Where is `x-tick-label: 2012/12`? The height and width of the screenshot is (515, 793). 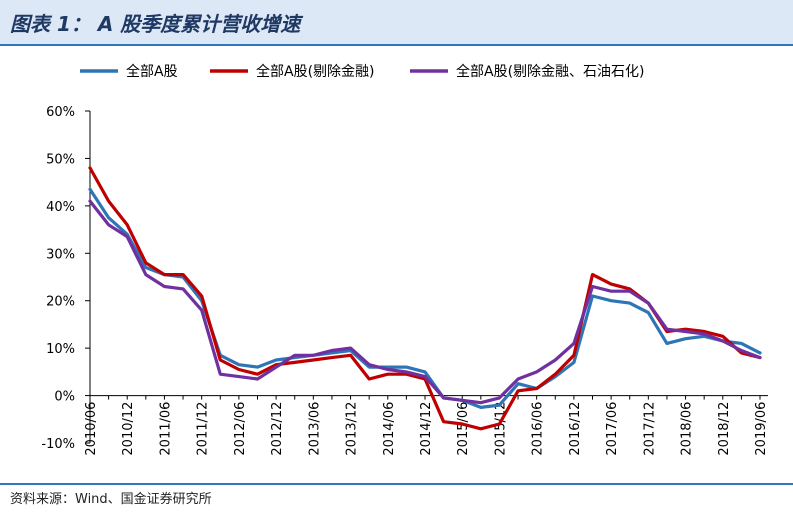
x-tick-label: 2012/12 is located at coordinates (277, 429).